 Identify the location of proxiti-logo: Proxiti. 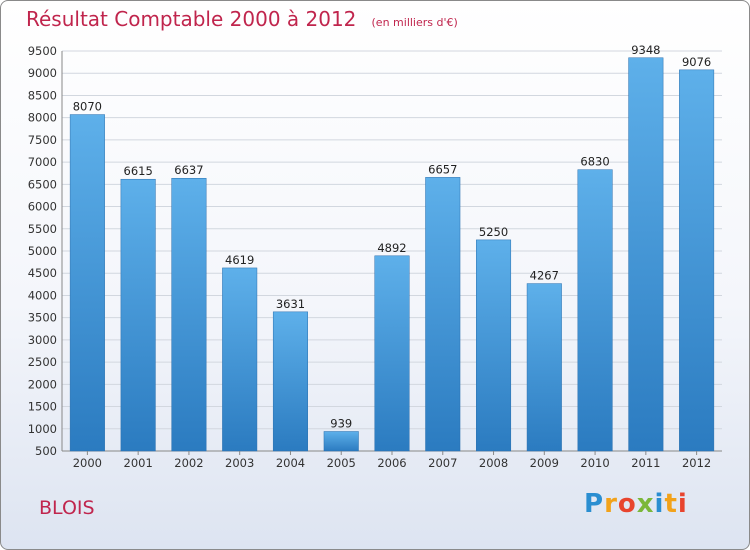
(636, 504).